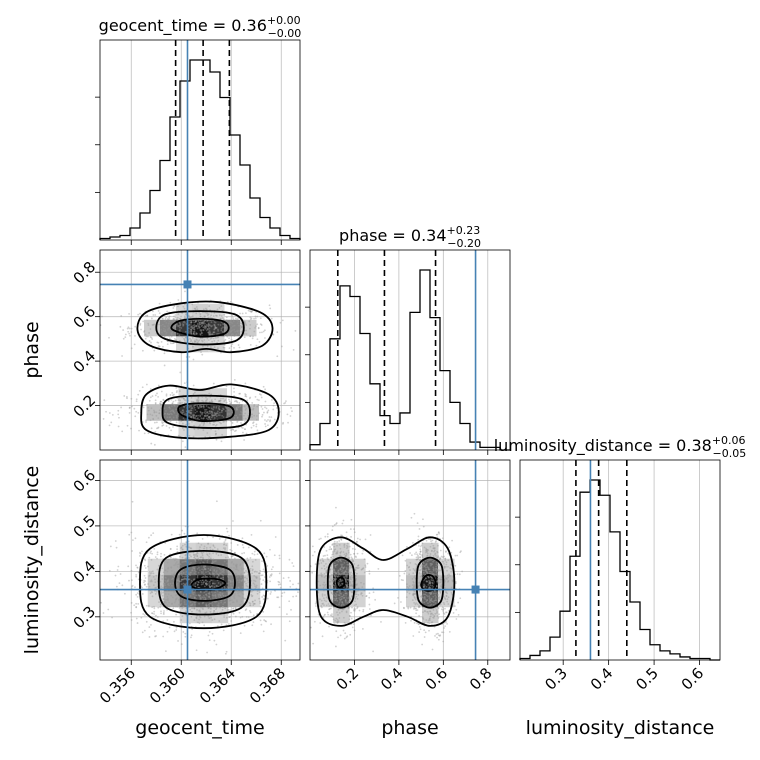  I want to click on density-cell, so click(341, 551).